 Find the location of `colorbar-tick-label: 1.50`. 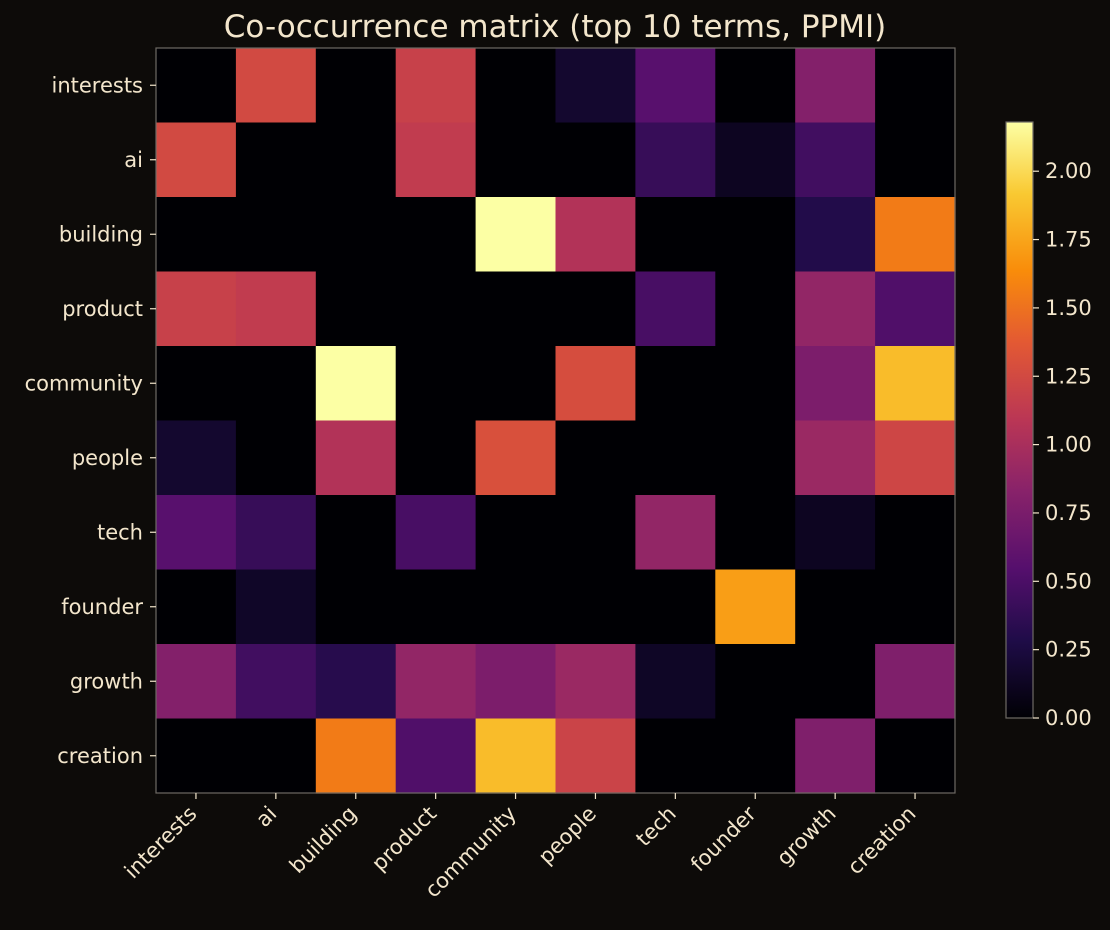

colorbar-tick-label: 1.50 is located at coordinates (1068, 308).